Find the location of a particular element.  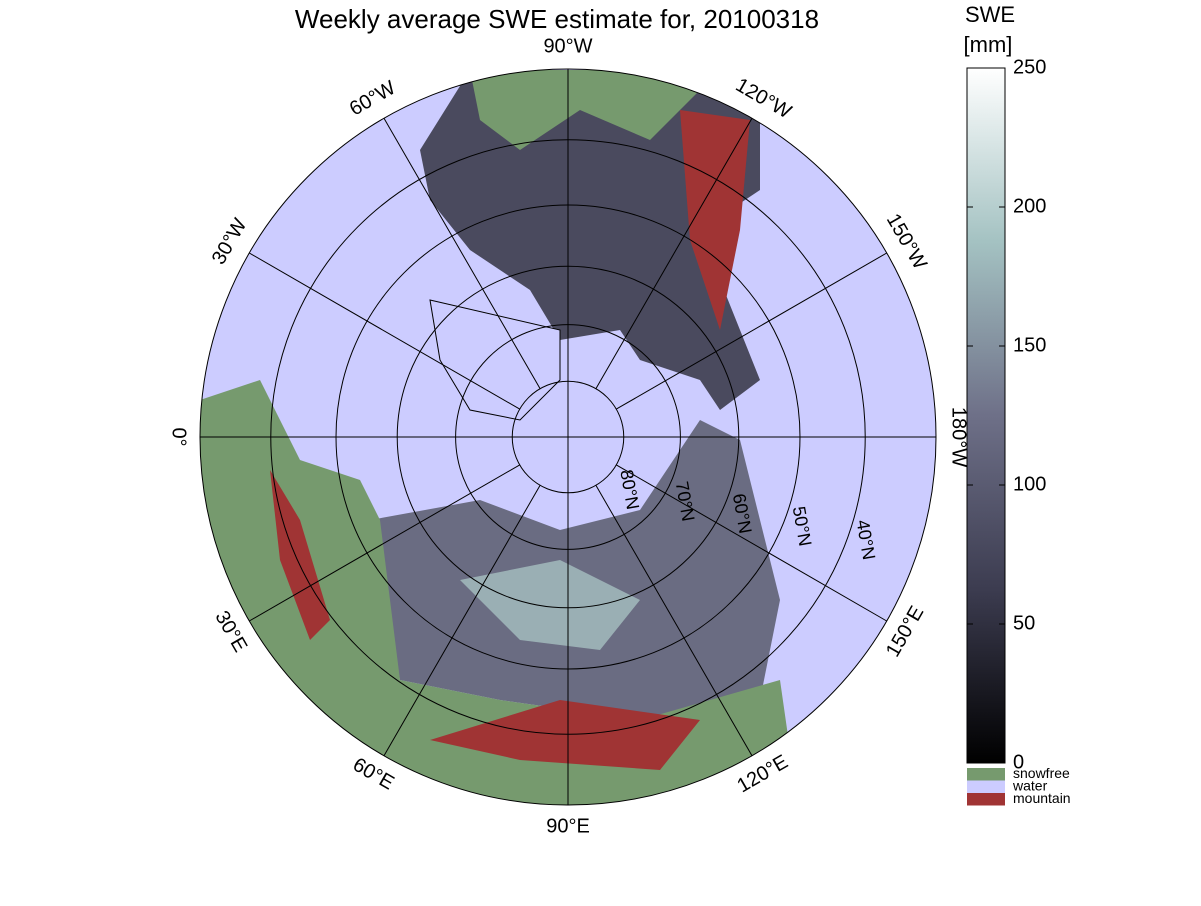

eurasia-mountain is located at coordinates (485, 620).